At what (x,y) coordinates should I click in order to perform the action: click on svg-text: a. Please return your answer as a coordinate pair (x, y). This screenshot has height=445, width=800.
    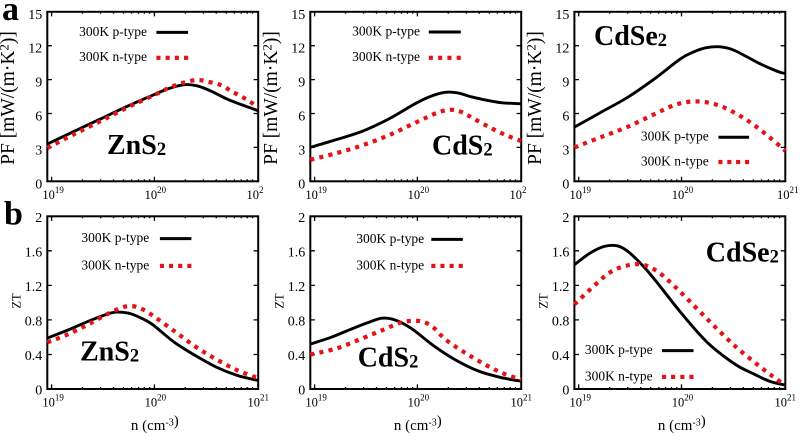
    Looking at the image, I should click on (10, 14).